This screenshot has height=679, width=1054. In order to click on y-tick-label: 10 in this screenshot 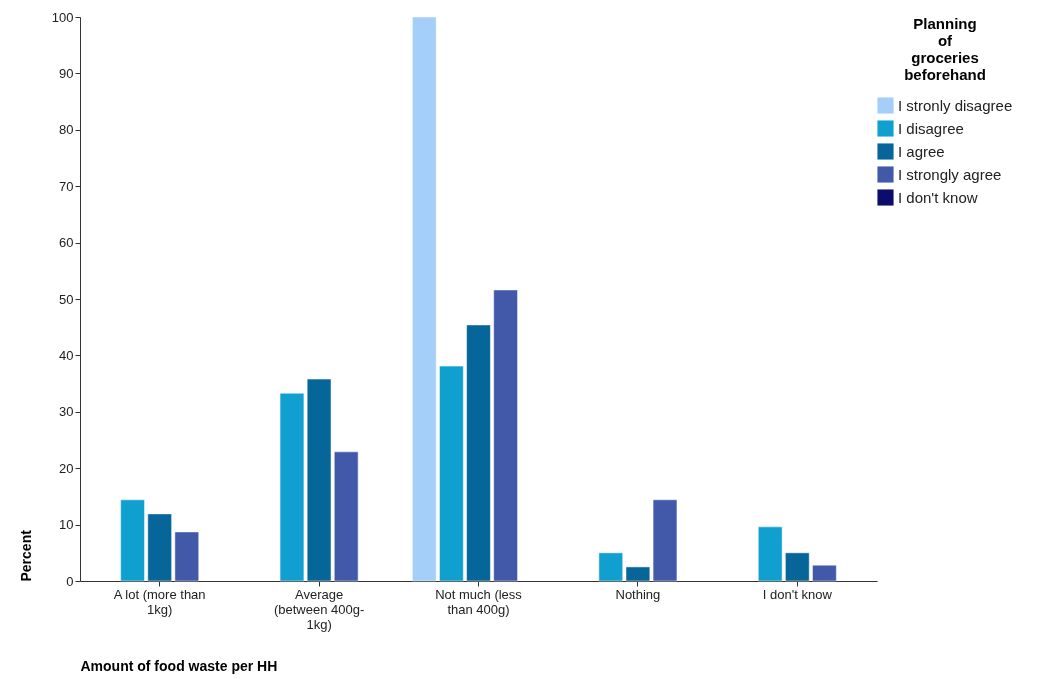, I will do `click(66, 525)`.